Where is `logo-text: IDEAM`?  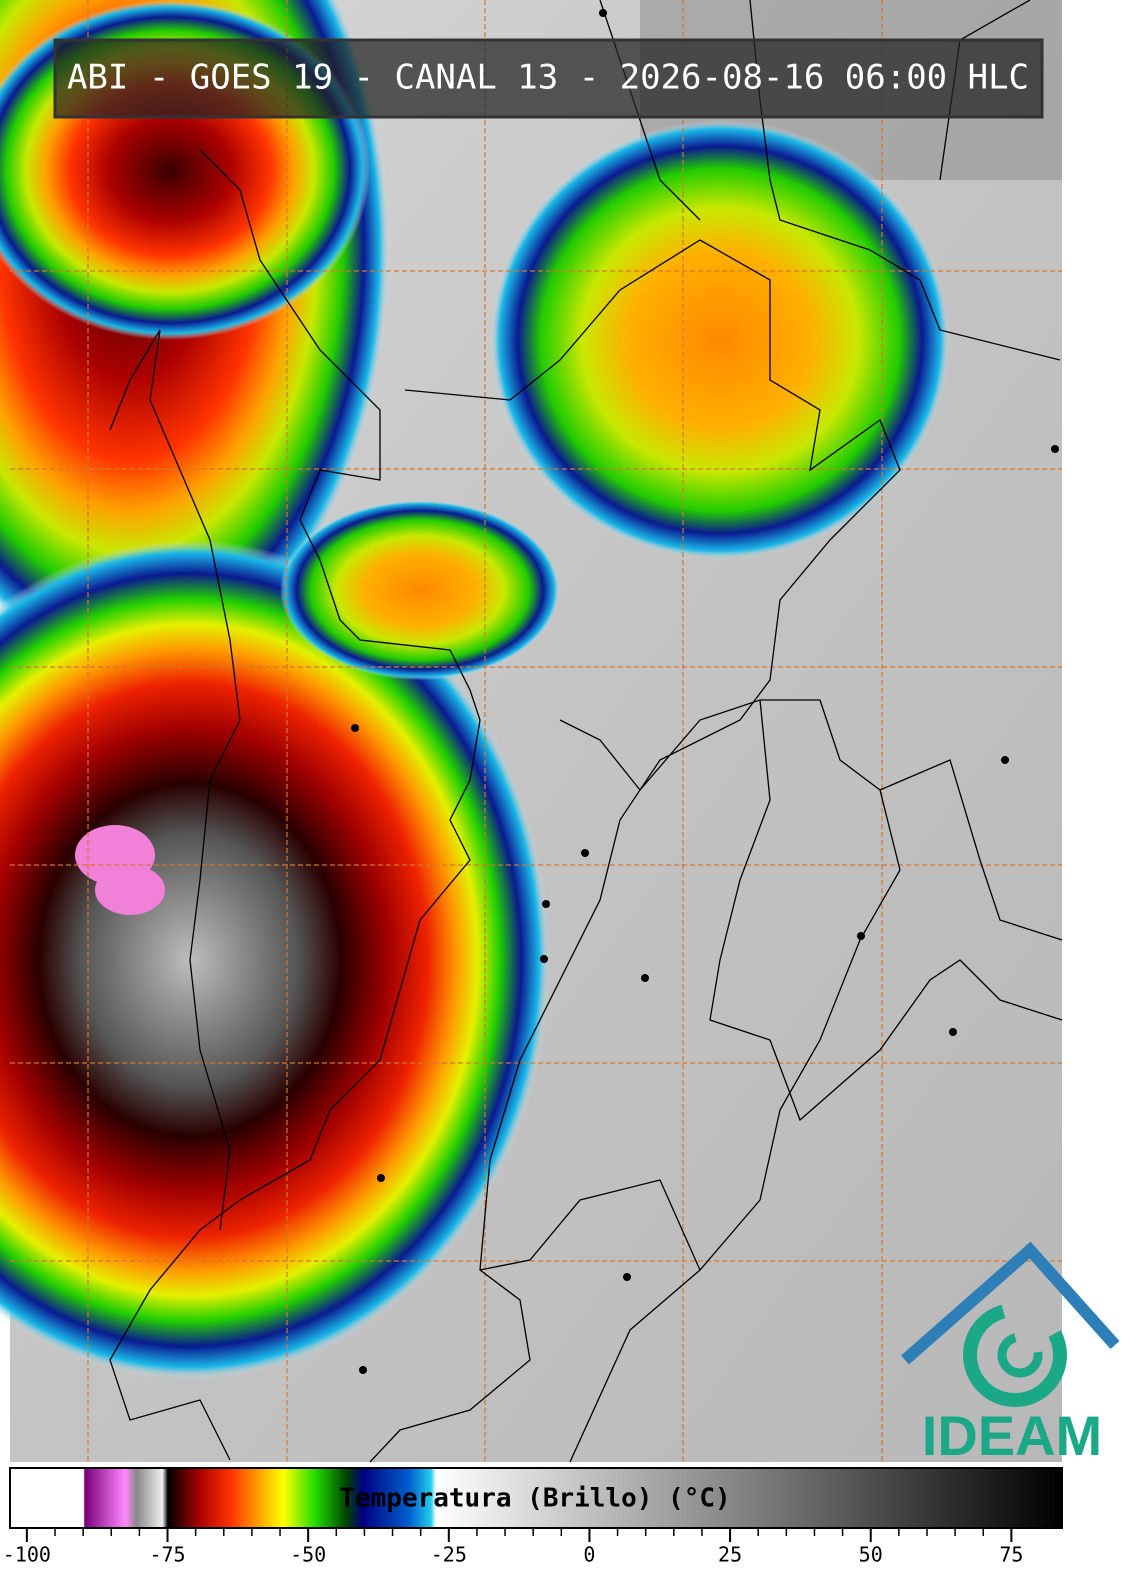
logo-text: IDEAM is located at coordinates (1012, 1435).